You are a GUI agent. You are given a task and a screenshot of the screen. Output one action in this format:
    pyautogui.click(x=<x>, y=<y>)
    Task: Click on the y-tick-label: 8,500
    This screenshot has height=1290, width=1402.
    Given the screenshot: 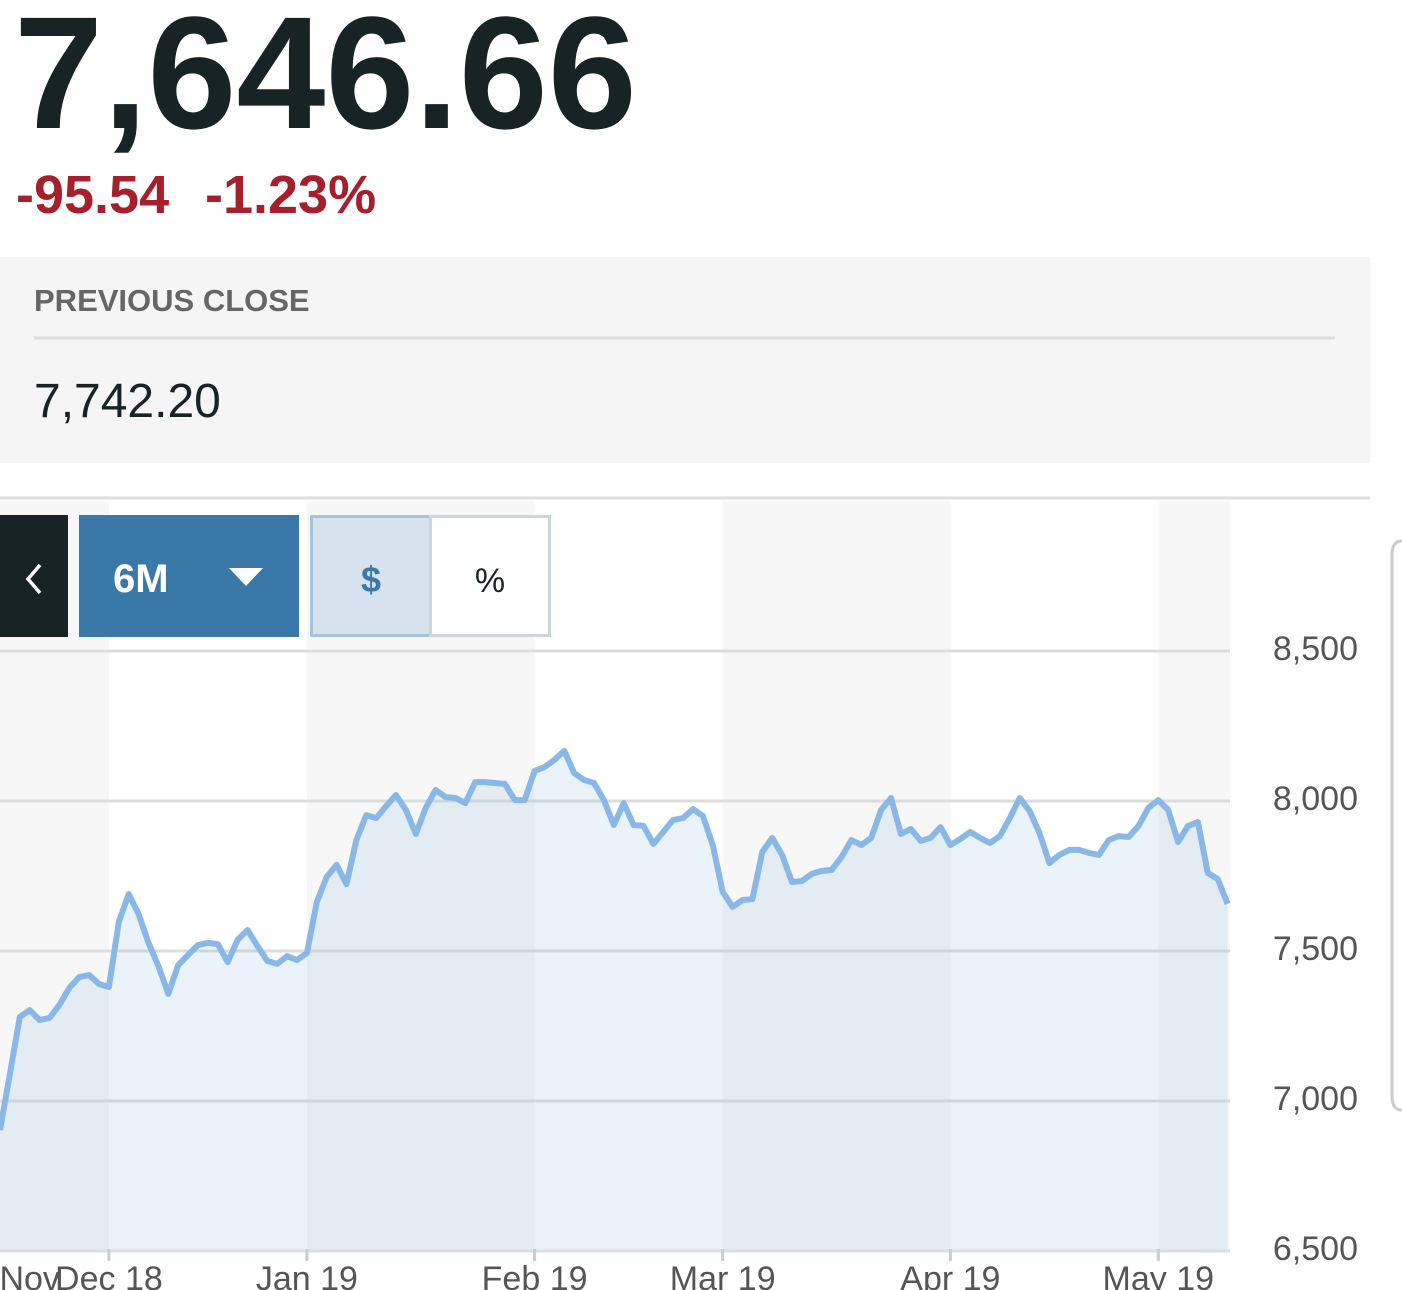 What is the action you would take?
    pyautogui.click(x=1315, y=649)
    